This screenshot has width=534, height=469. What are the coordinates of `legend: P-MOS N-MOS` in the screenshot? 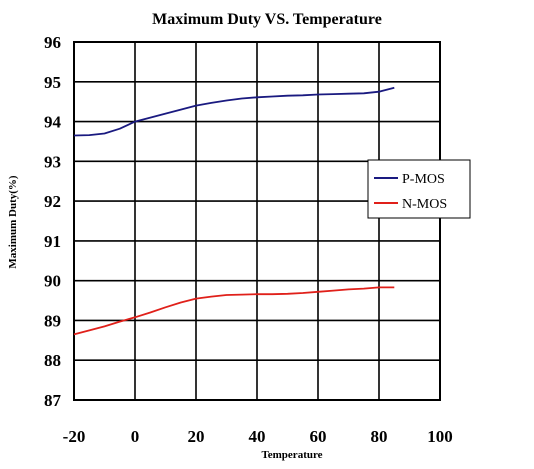 It's located at (419, 189).